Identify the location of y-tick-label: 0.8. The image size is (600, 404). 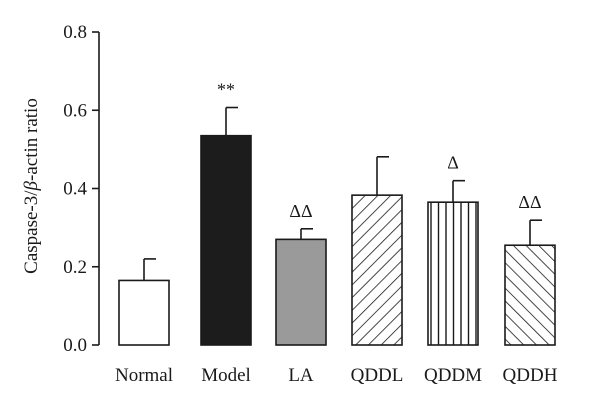
(75, 32).